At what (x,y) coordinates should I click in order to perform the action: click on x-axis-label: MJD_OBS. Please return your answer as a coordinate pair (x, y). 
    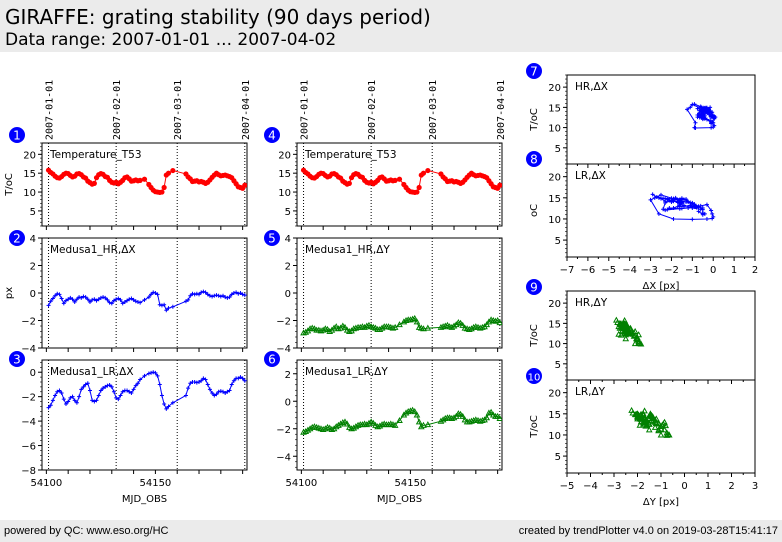
    Looking at the image, I should click on (399, 499).